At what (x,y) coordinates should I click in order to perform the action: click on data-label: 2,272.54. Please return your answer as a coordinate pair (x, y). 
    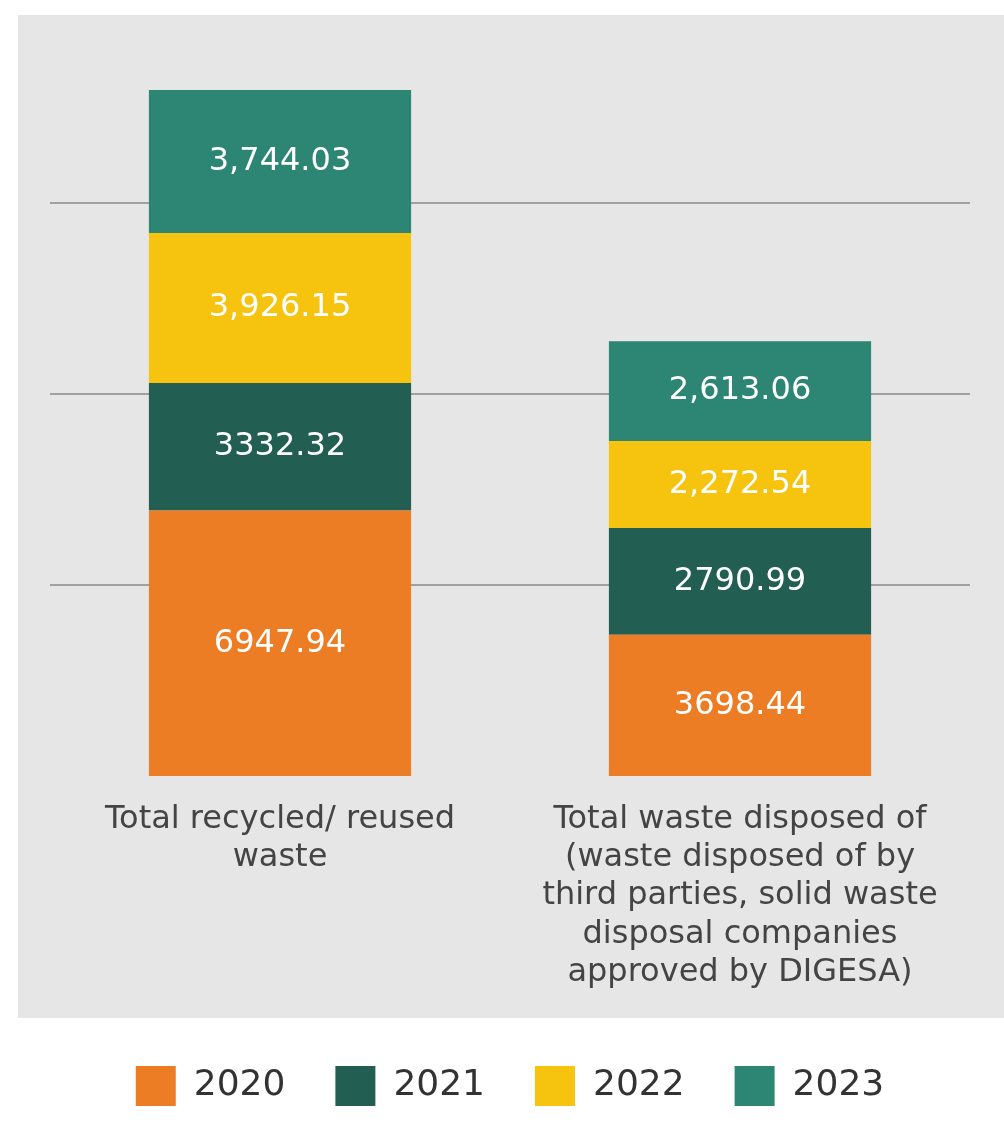
    Looking at the image, I should click on (740, 481).